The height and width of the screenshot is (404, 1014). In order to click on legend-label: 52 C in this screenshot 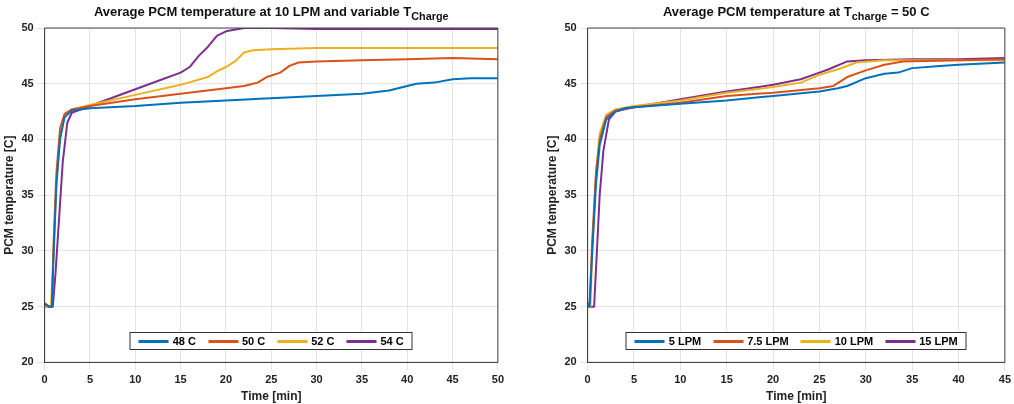, I will do `click(323, 341)`.